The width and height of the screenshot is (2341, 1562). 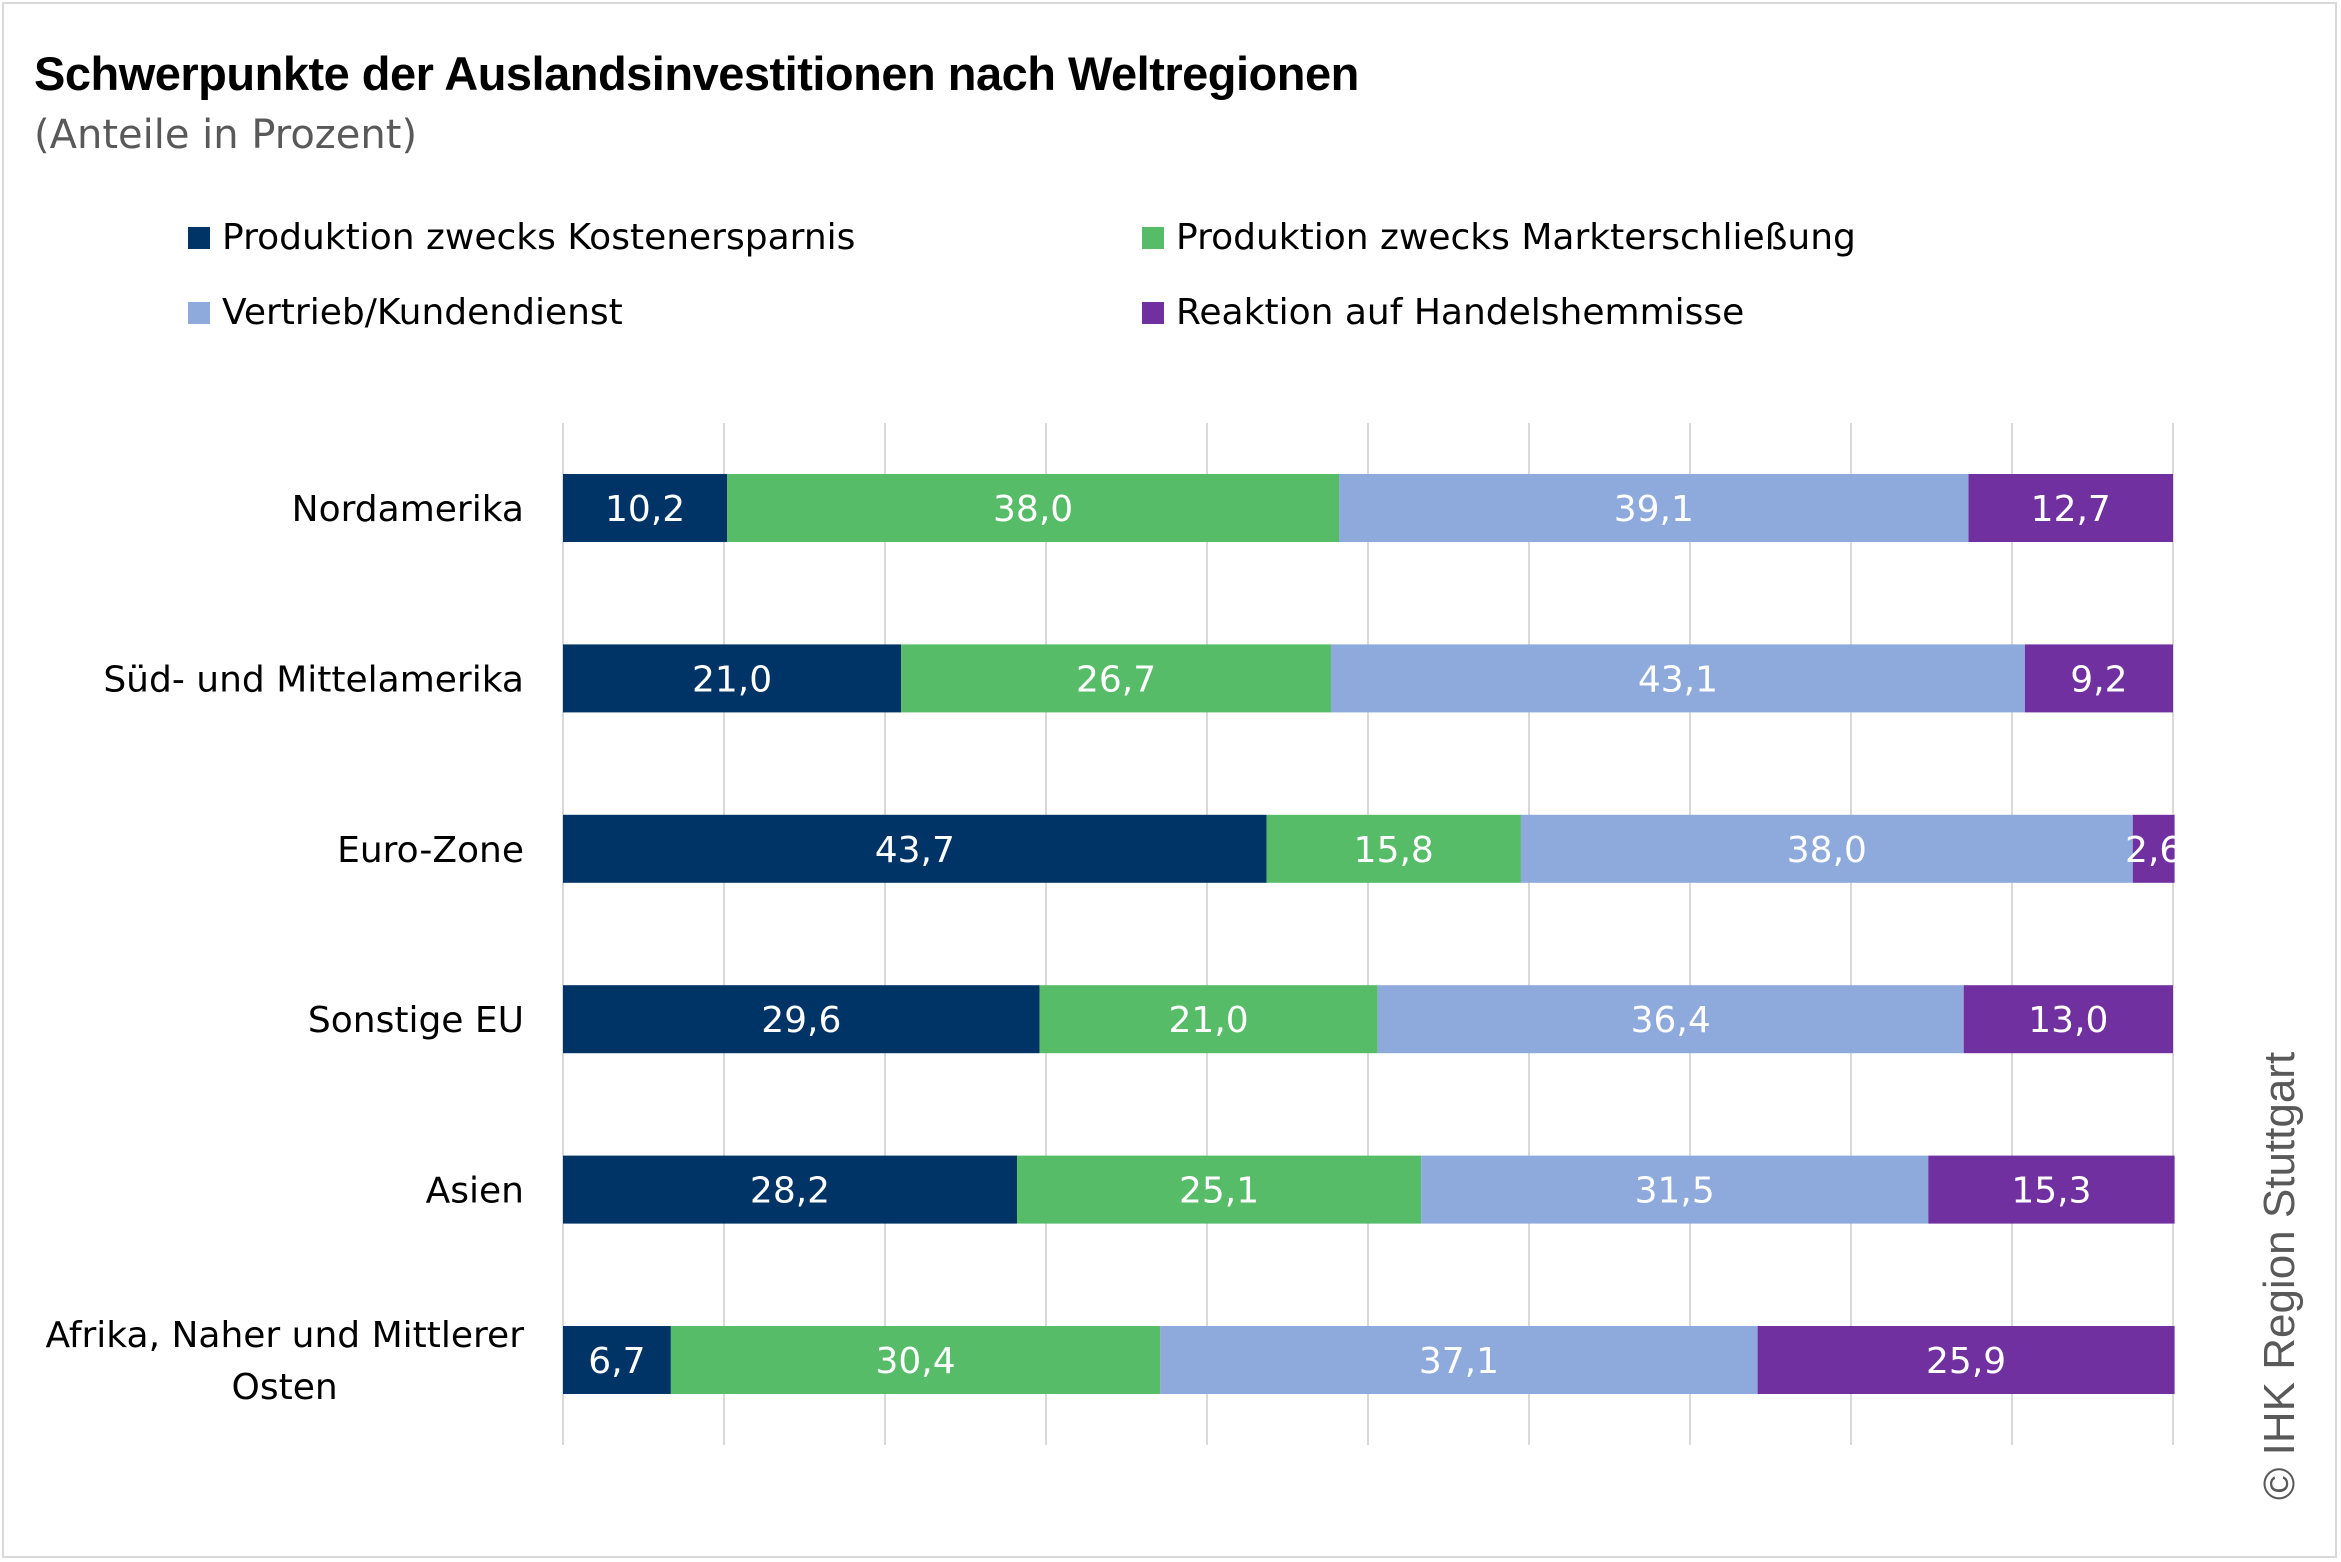 I want to click on data-label: 12,7, so click(x=2071, y=509).